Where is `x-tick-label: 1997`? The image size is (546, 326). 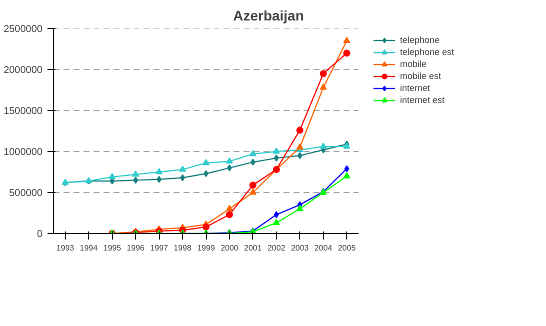
x-tick-label: 1997 is located at coordinates (159, 248).